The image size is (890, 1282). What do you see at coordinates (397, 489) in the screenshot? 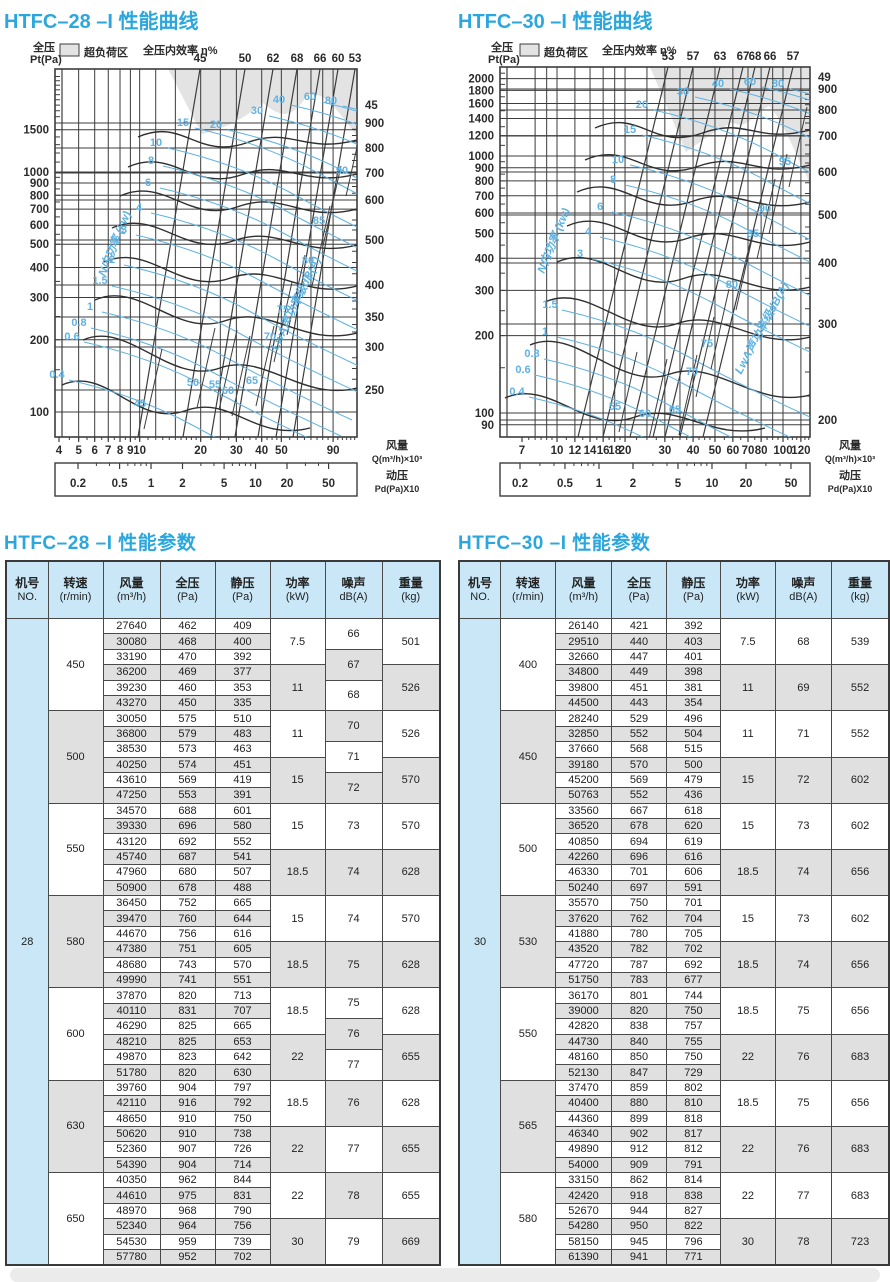
I see `pd-axis-unit: Pd(Pa)X10` at bounding box center [397, 489].